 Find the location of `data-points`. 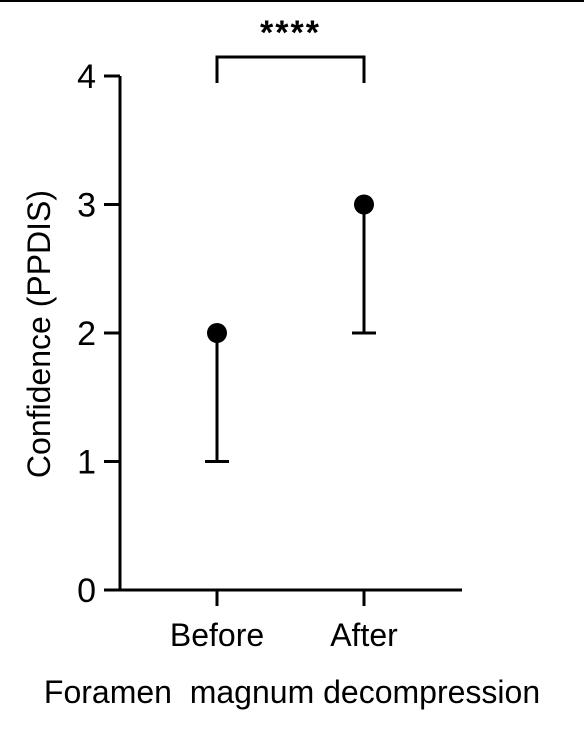

data-points is located at coordinates (290, 268).